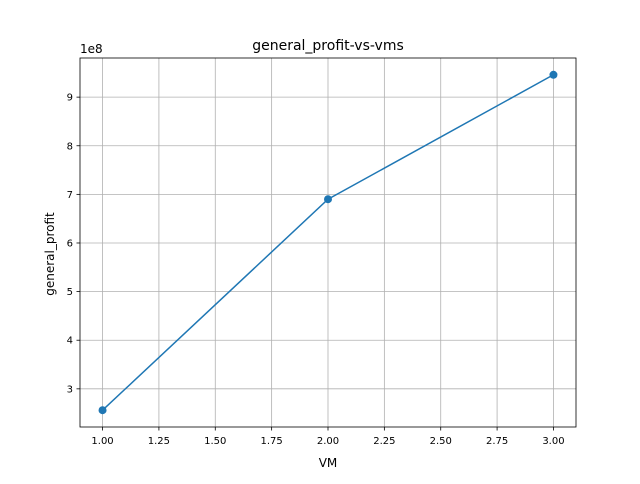  What do you see at coordinates (91, 49) in the screenshot?
I see `y-scale-label: 1e8` at bounding box center [91, 49].